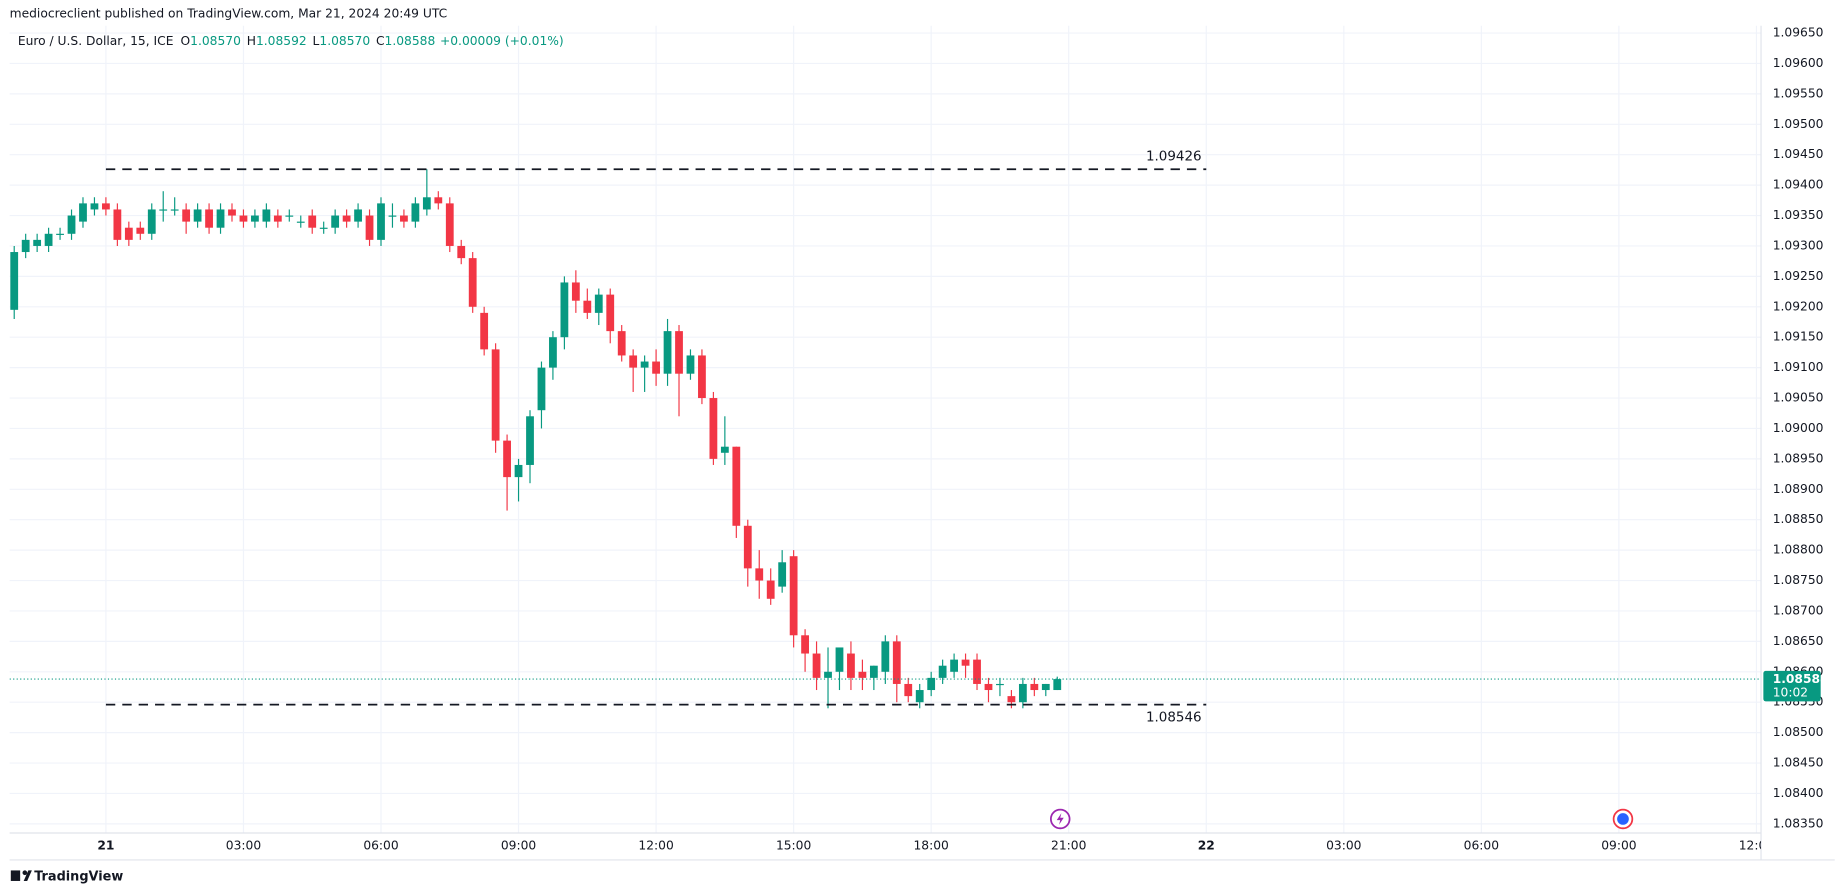 This screenshot has height=895, width=1835. Describe the element at coordinates (1798, 93) in the screenshot. I see `y-tick-label: 1.09550` at that location.